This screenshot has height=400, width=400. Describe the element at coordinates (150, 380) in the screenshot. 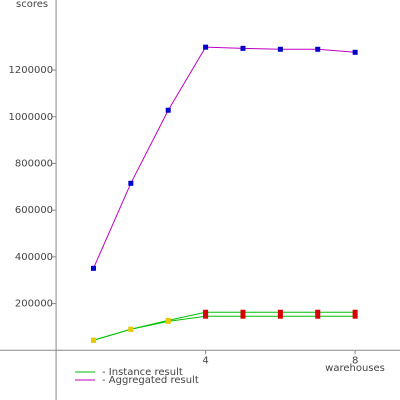

I see `legend-label: - Aggregated result` at that location.